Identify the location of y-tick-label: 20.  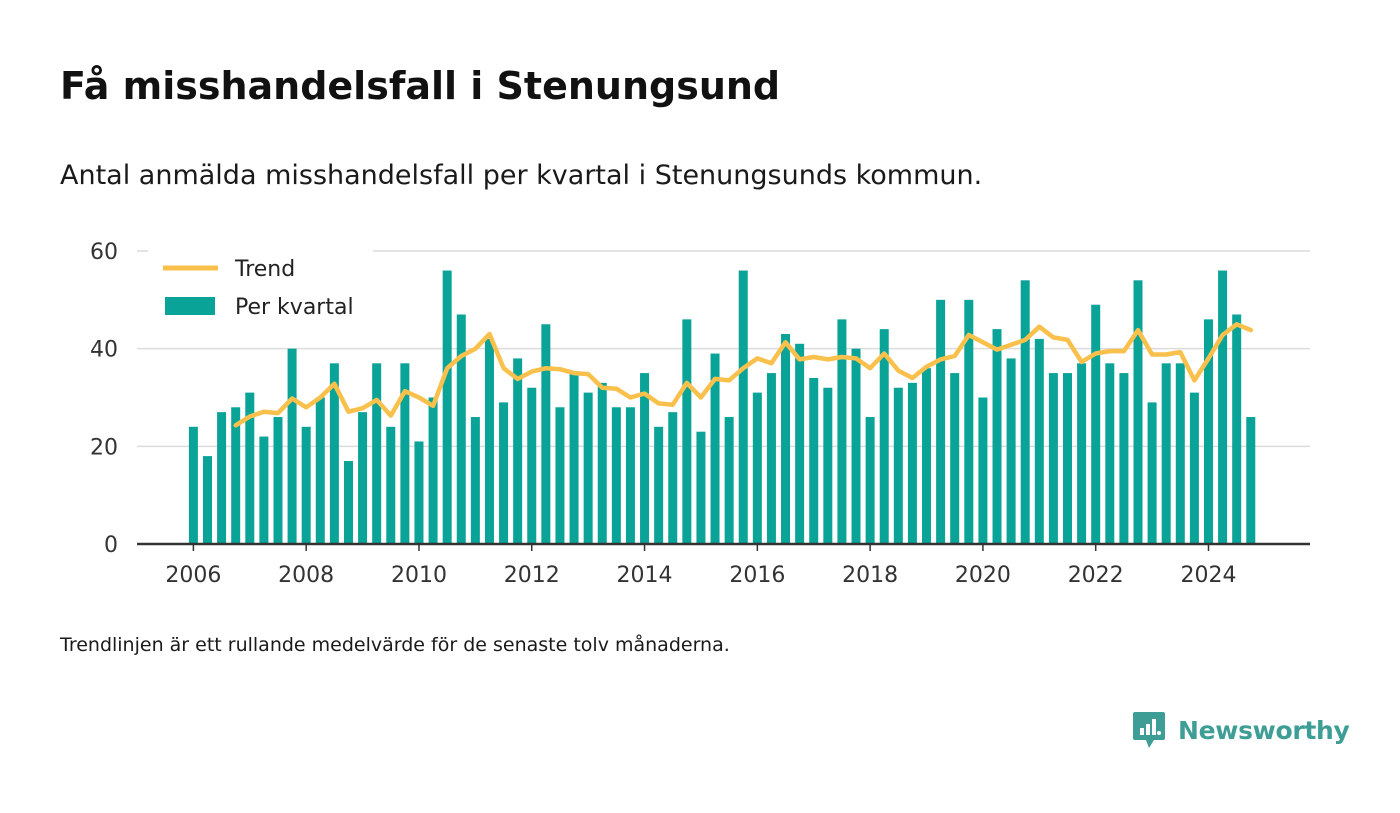
(104, 447).